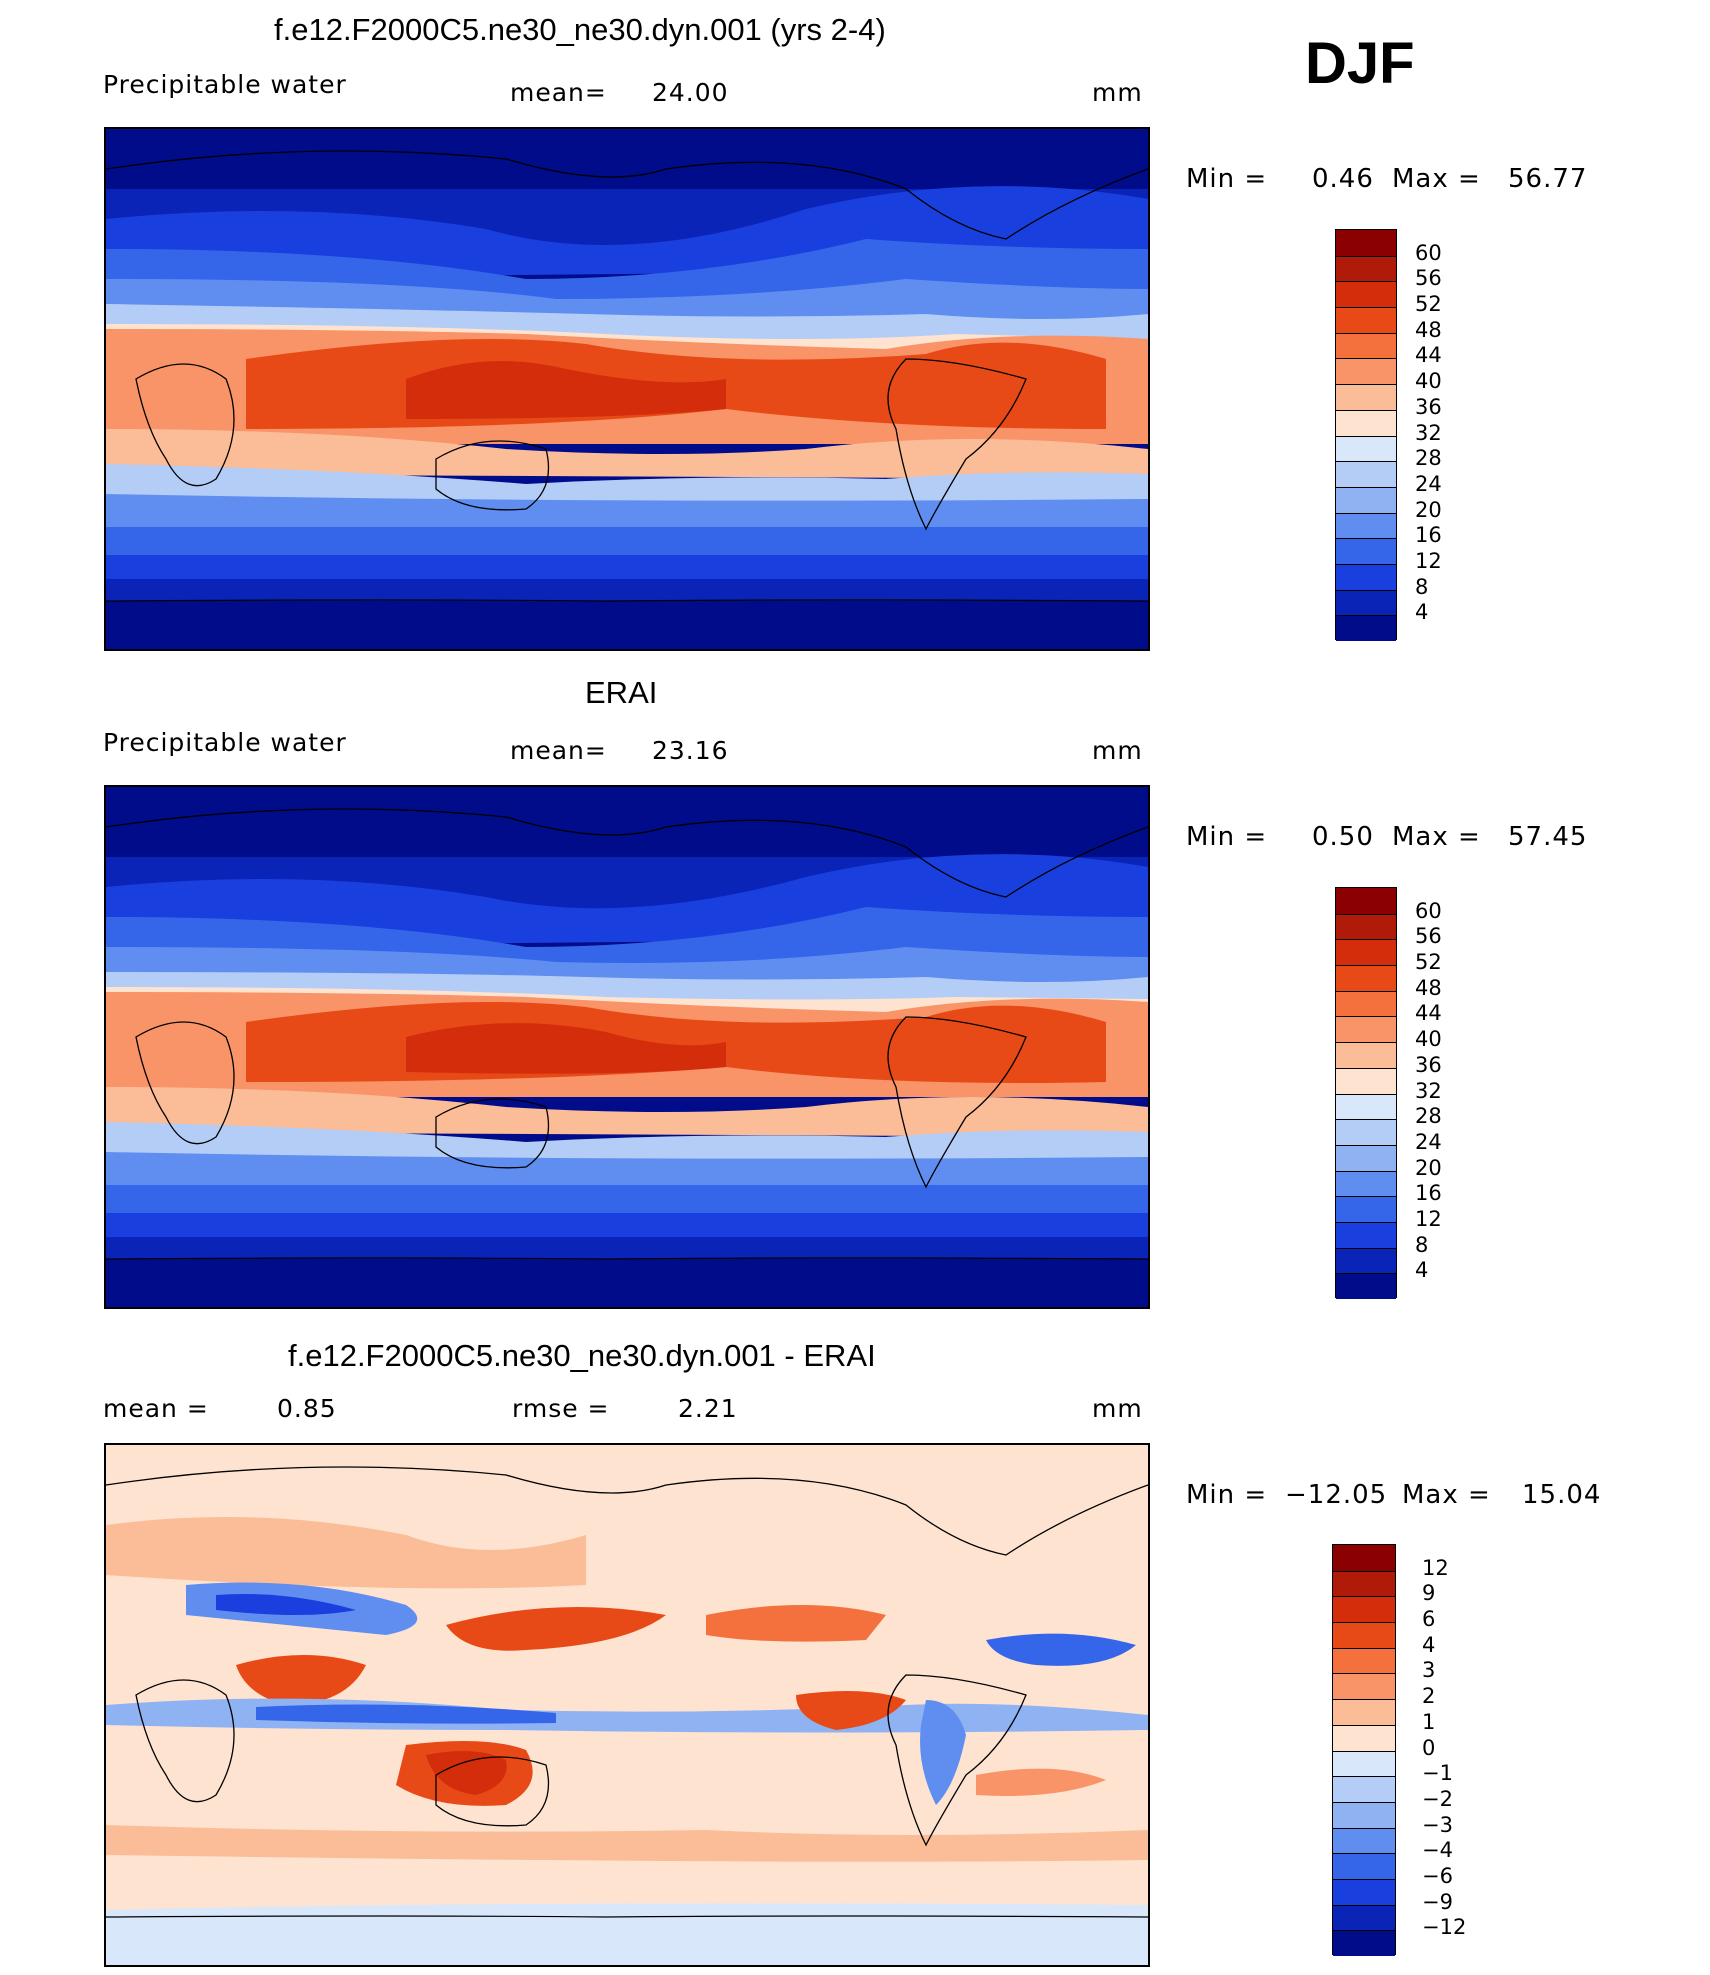  I want to click on panel2-colorbar-tick-label: 32, so click(1428, 1090).